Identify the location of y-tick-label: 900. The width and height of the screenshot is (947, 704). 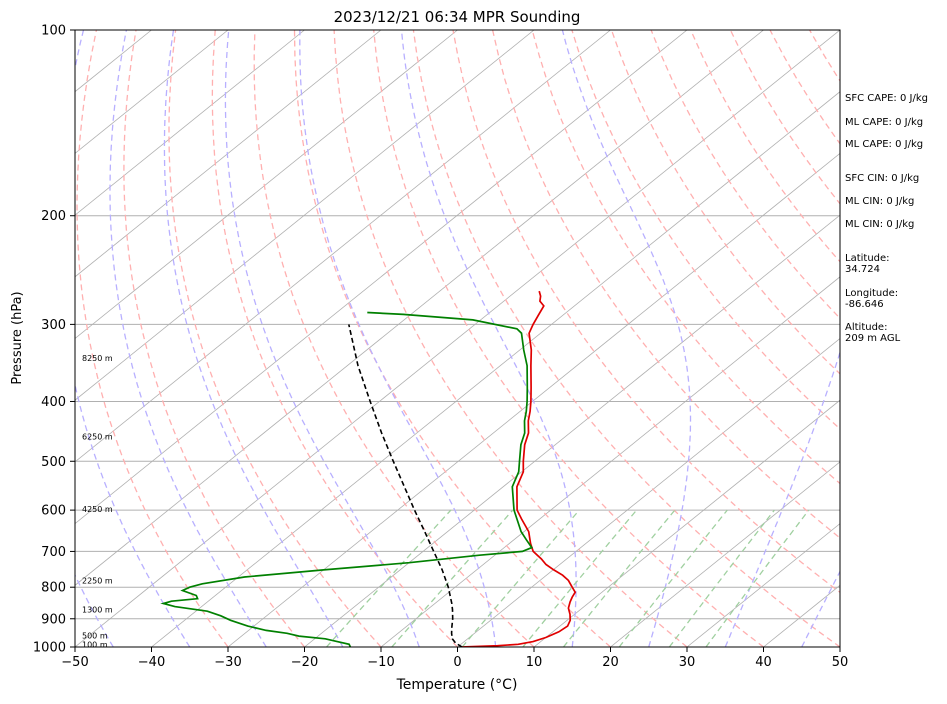
(53, 619).